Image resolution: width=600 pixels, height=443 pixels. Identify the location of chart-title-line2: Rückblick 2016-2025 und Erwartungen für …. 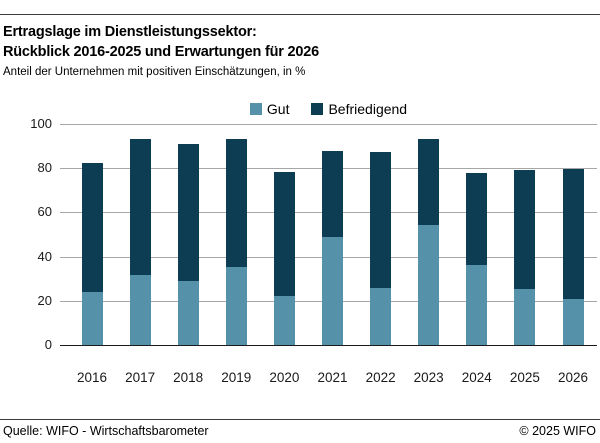
(161, 52).